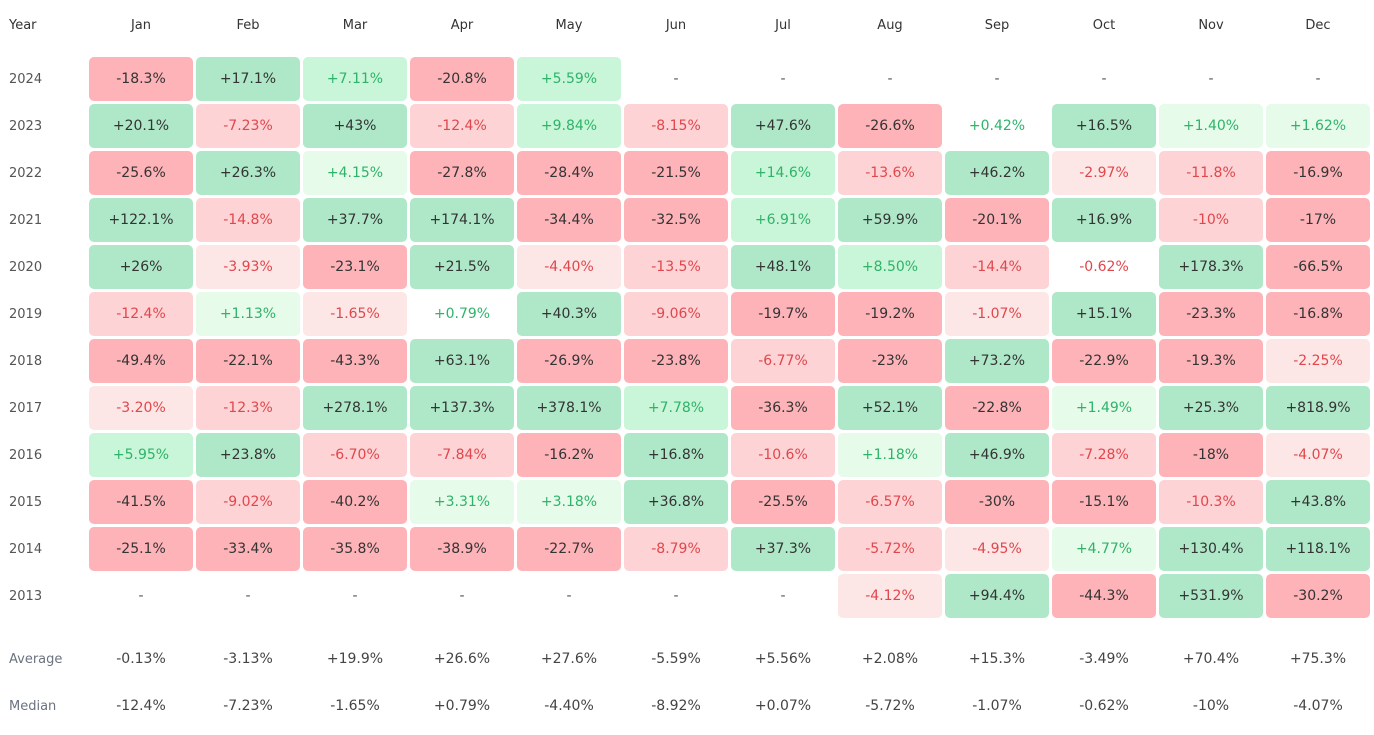 This screenshot has width=1374, height=735. What do you see at coordinates (248, 408) in the screenshot?
I see `return-cell: -12.3%` at bounding box center [248, 408].